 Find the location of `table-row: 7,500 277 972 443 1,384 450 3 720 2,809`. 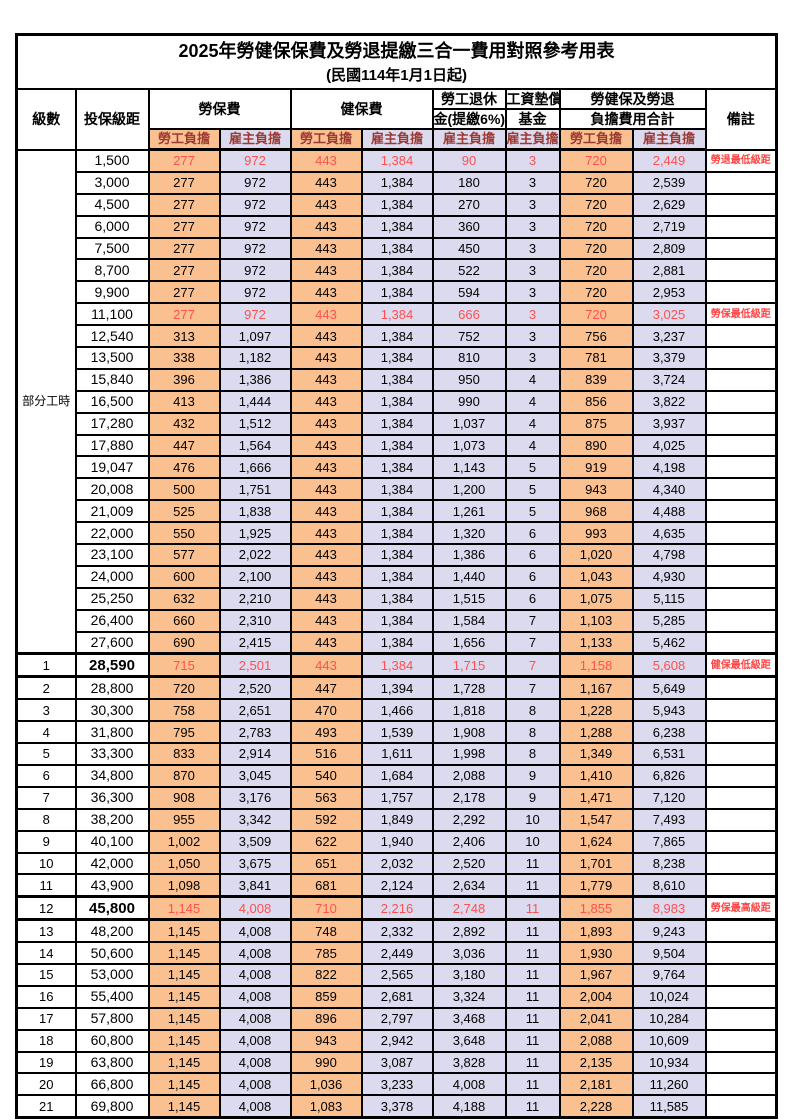

table-row: 7,500 277 972 443 1,384 450 3 720 2,809 is located at coordinates (397, 248).